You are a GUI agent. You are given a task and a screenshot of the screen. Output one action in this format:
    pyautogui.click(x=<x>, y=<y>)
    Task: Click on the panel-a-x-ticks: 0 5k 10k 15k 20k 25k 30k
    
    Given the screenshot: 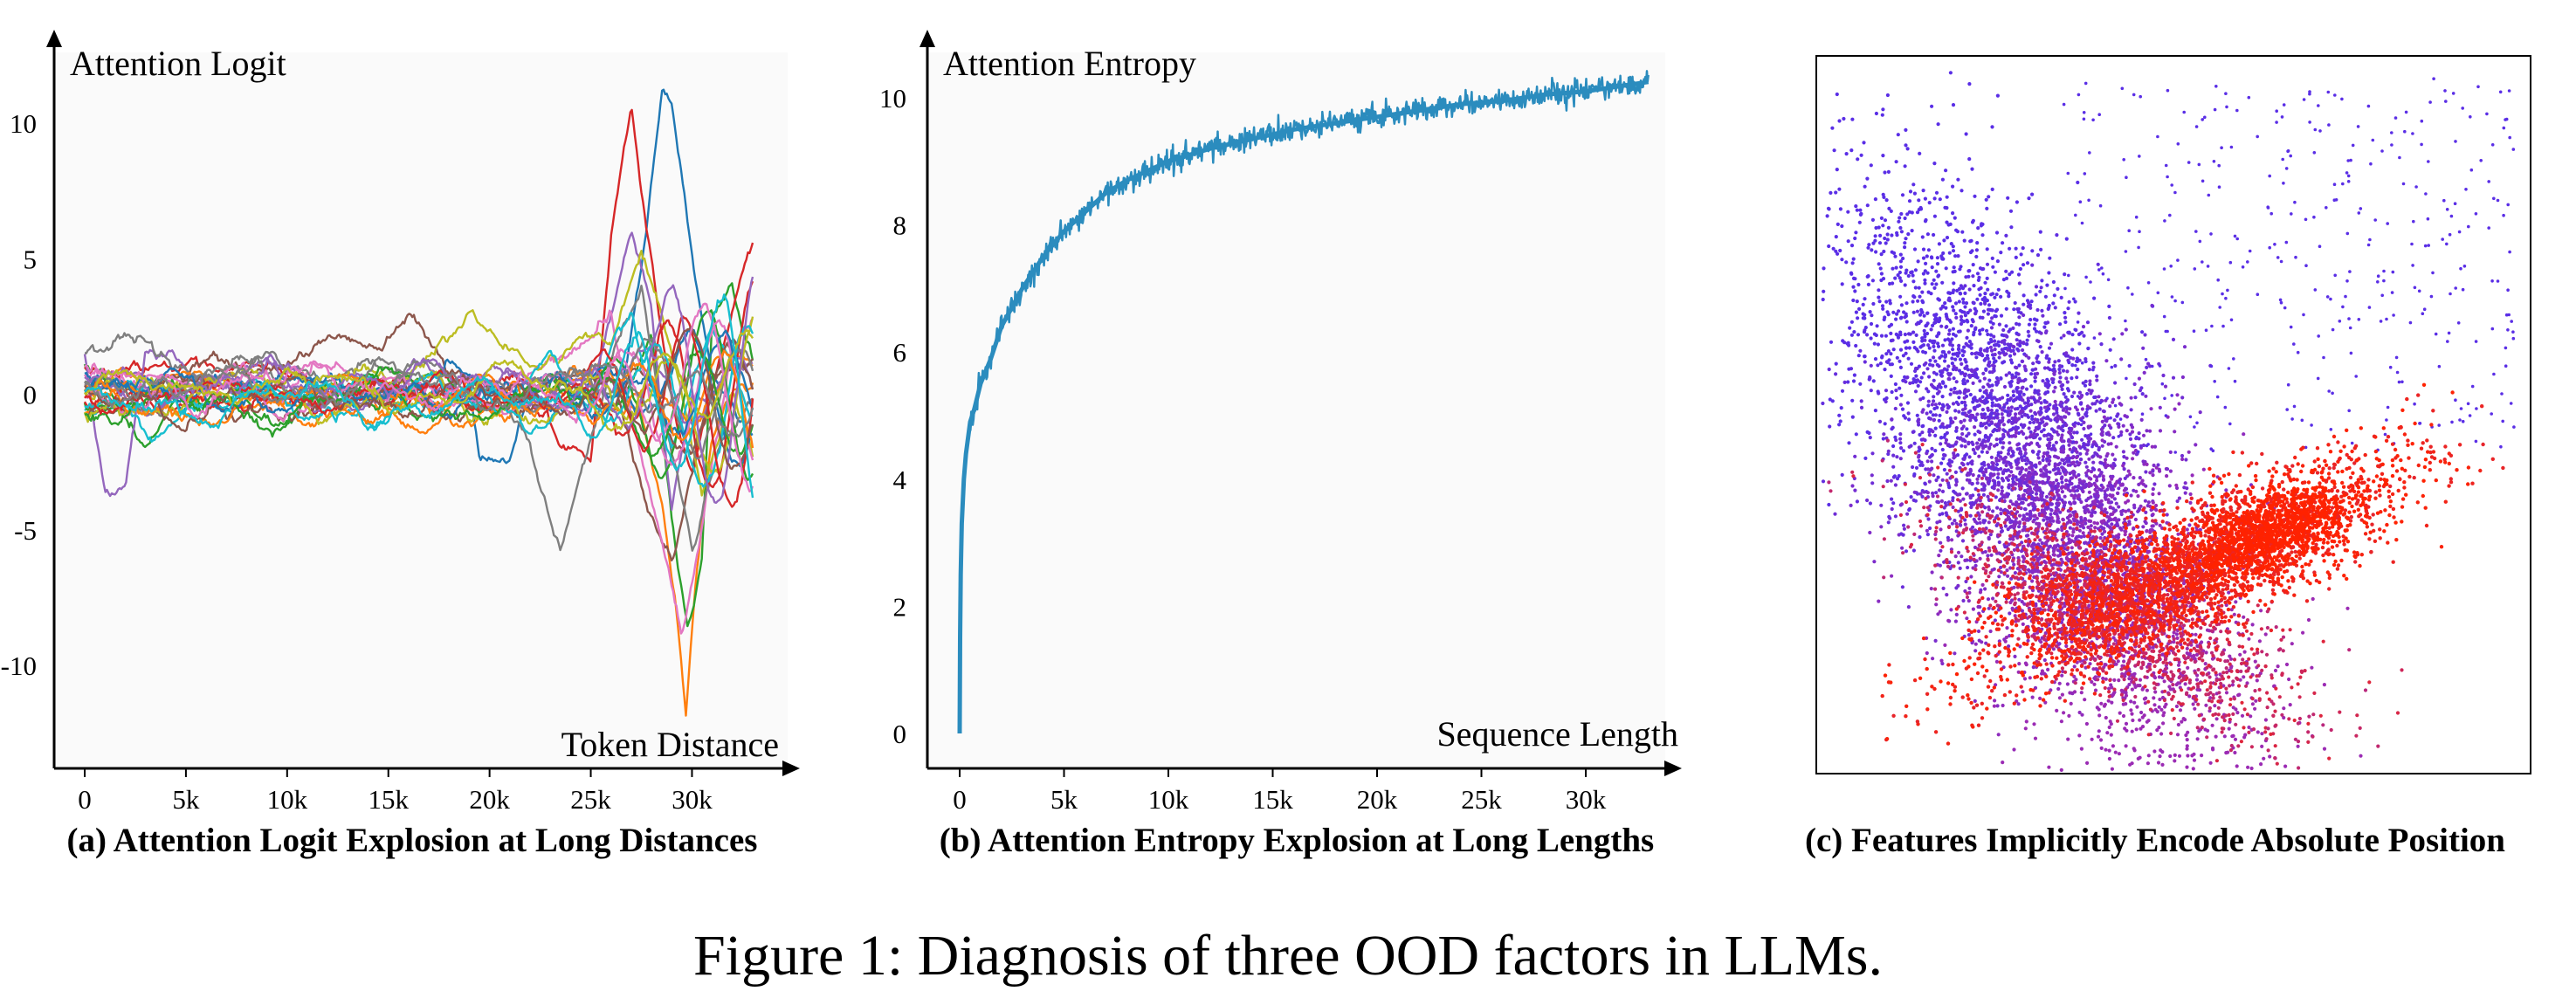 What is the action you would take?
    pyautogui.click(x=395, y=792)
    